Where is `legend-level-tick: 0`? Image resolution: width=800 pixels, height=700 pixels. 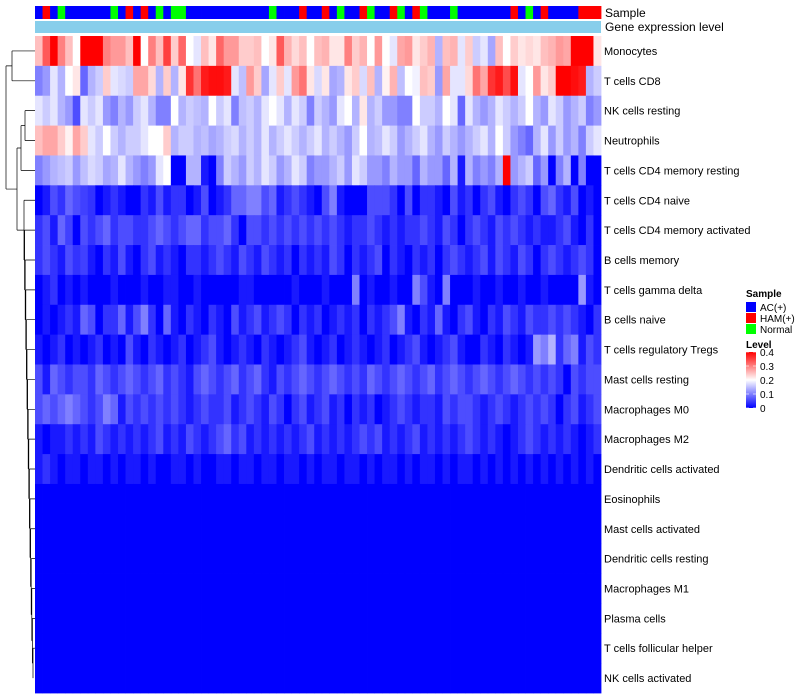 legend-level-tick: 0 is located at coordinates (763, 409).